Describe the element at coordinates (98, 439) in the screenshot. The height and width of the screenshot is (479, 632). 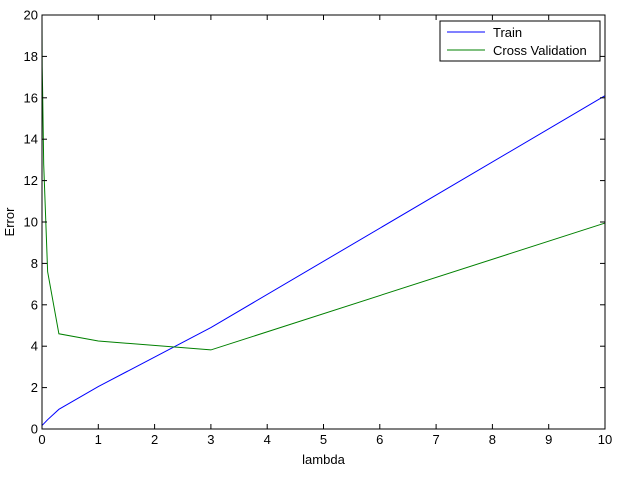
I see `x-tick-label: 1` at that location.